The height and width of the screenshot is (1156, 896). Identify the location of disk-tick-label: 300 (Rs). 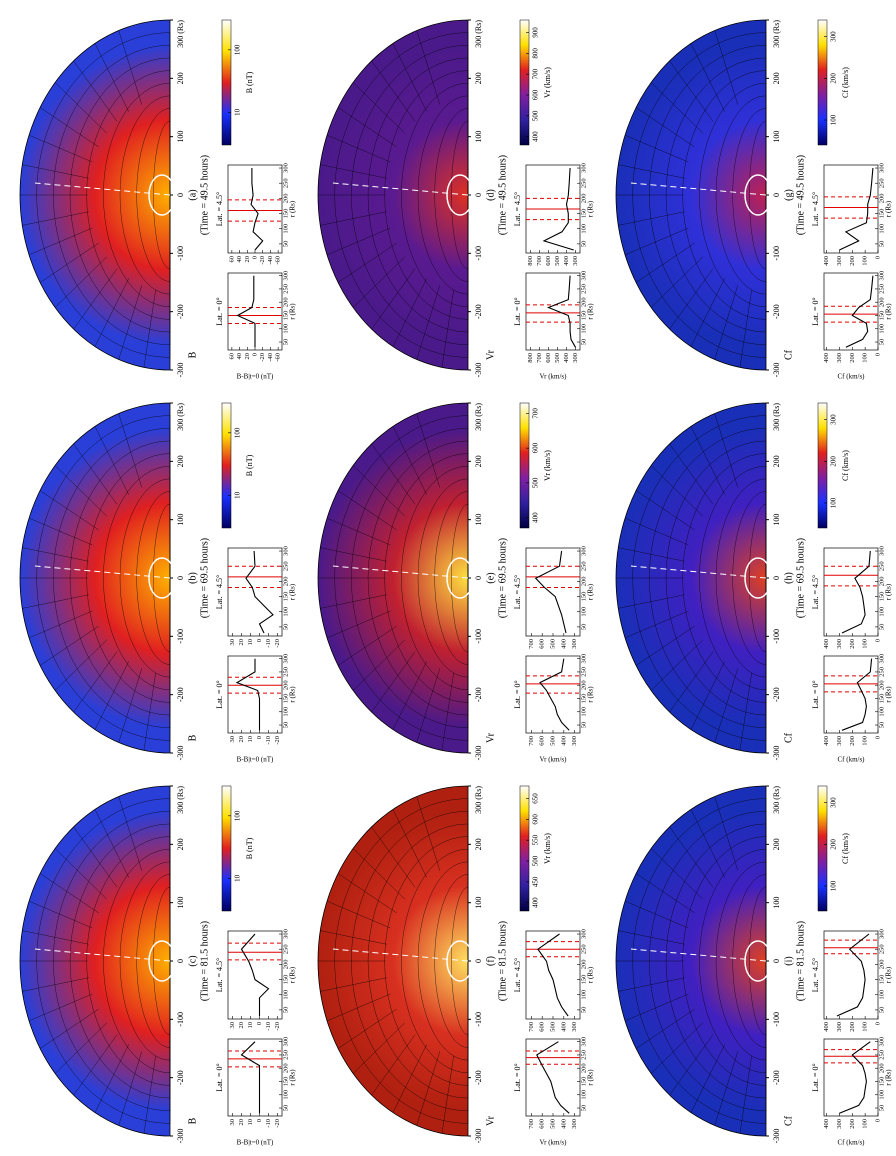
(180, 800).